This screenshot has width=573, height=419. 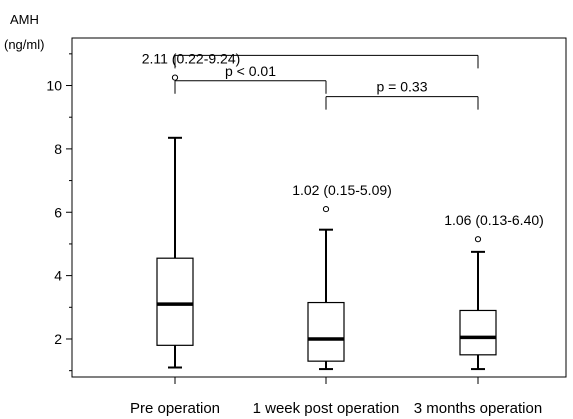 I want to click on y-tick-label: 10, so click(x=54, y=86).